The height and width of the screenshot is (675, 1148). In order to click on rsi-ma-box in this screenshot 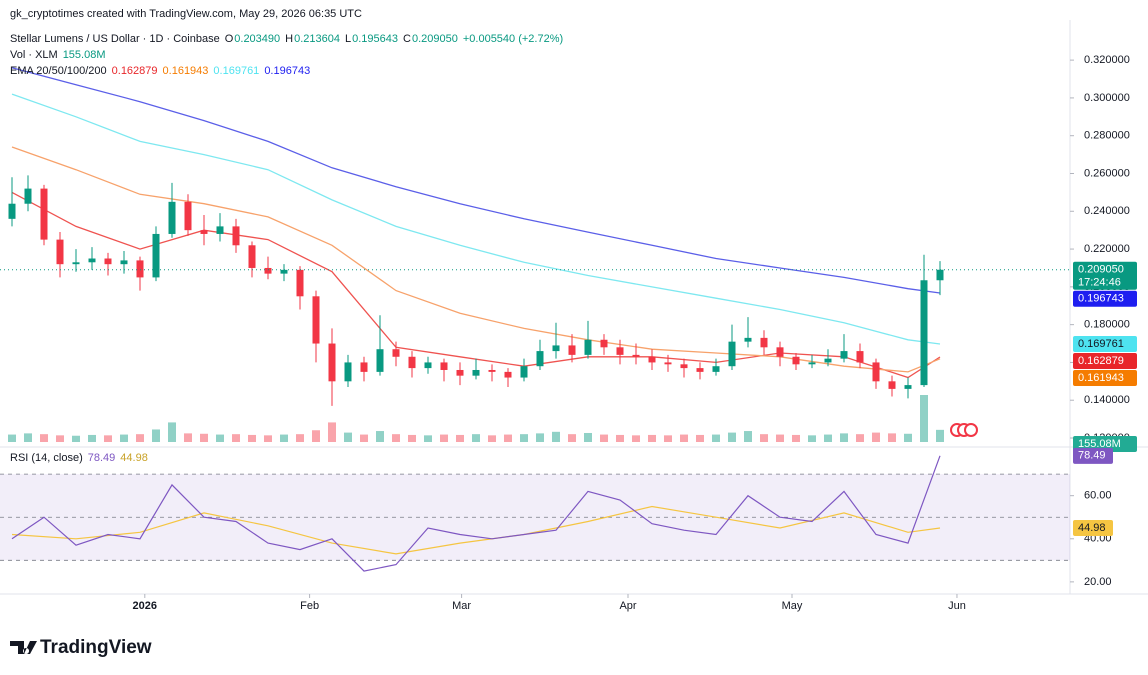, I will do `click(1093, 528)`.